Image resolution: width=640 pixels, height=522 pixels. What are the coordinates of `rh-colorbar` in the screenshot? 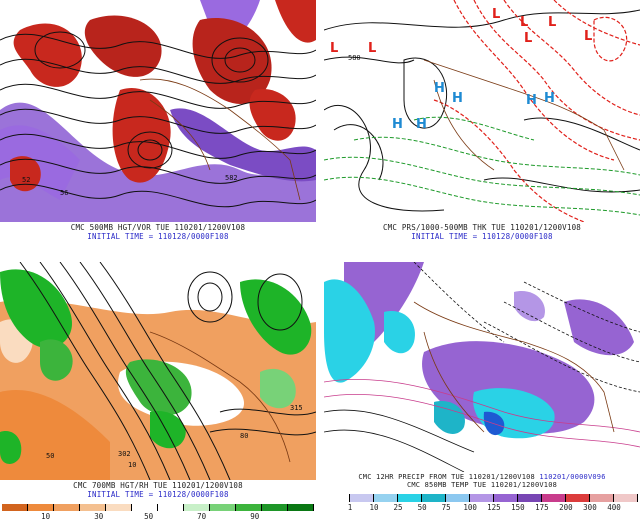 It's located at (158, 507).